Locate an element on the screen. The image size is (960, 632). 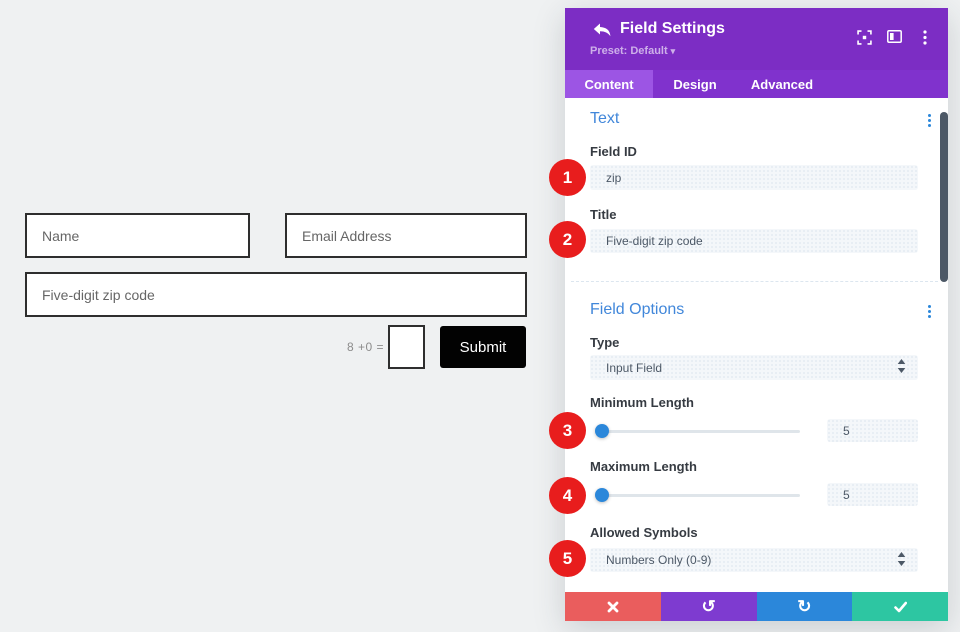
redo-icon: ↻ is located at coordinates (804, 606).